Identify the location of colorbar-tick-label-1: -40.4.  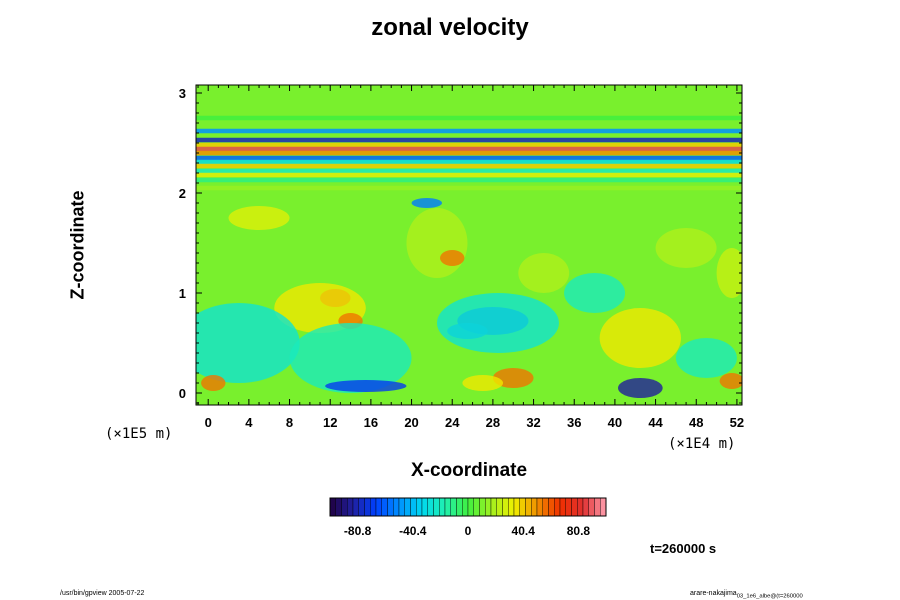
(413, 531).